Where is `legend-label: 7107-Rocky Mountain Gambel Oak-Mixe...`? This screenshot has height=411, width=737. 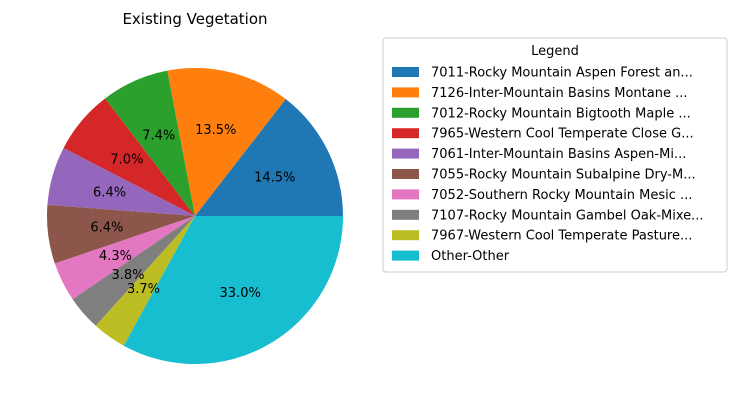 legend-label: 7107-Rocky Mountain Gambel Oak-Mixe... is located at coordinates (567, 215).